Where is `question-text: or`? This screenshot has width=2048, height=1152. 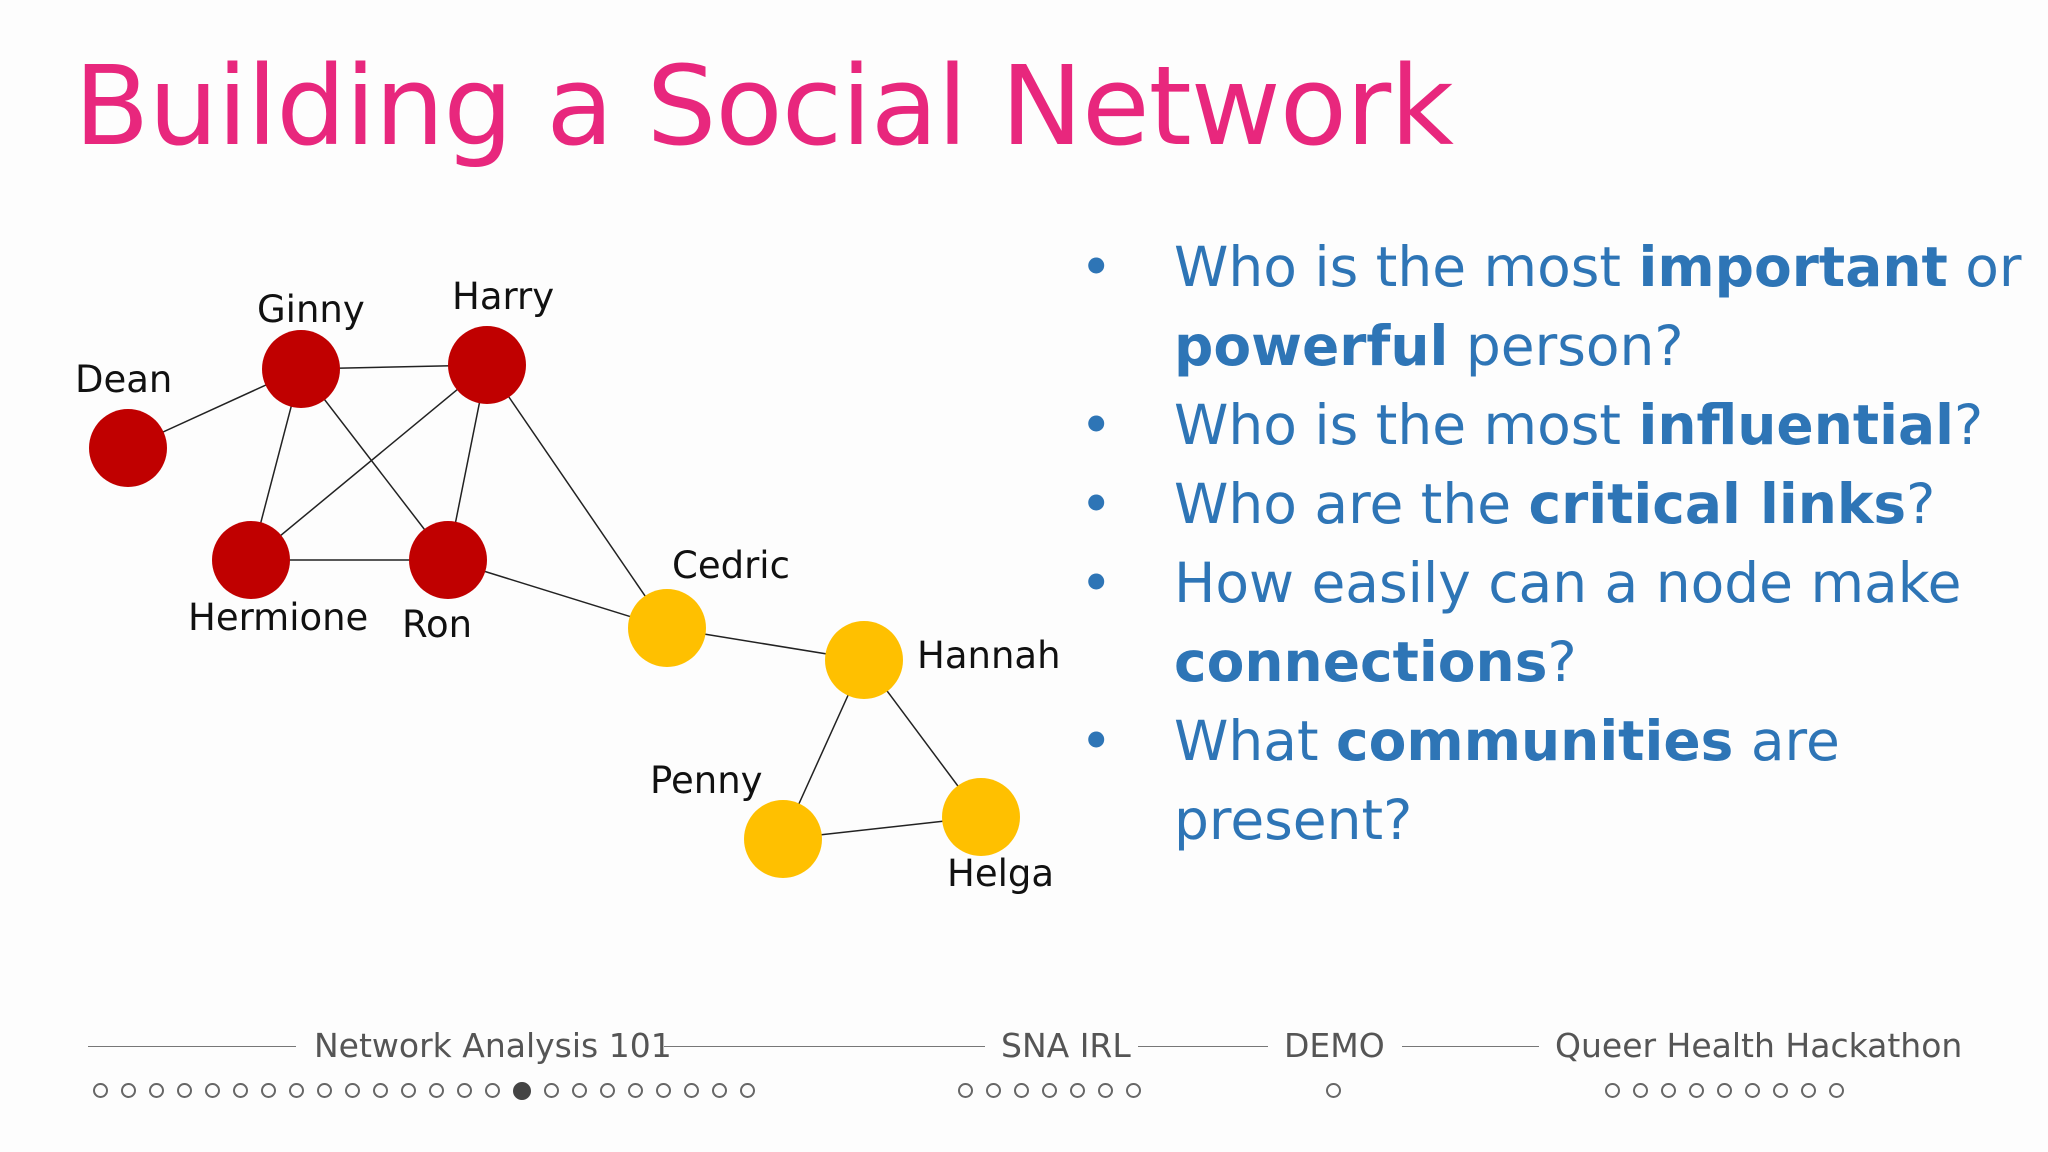
question-text: or is located at coordinates (1984, 267).